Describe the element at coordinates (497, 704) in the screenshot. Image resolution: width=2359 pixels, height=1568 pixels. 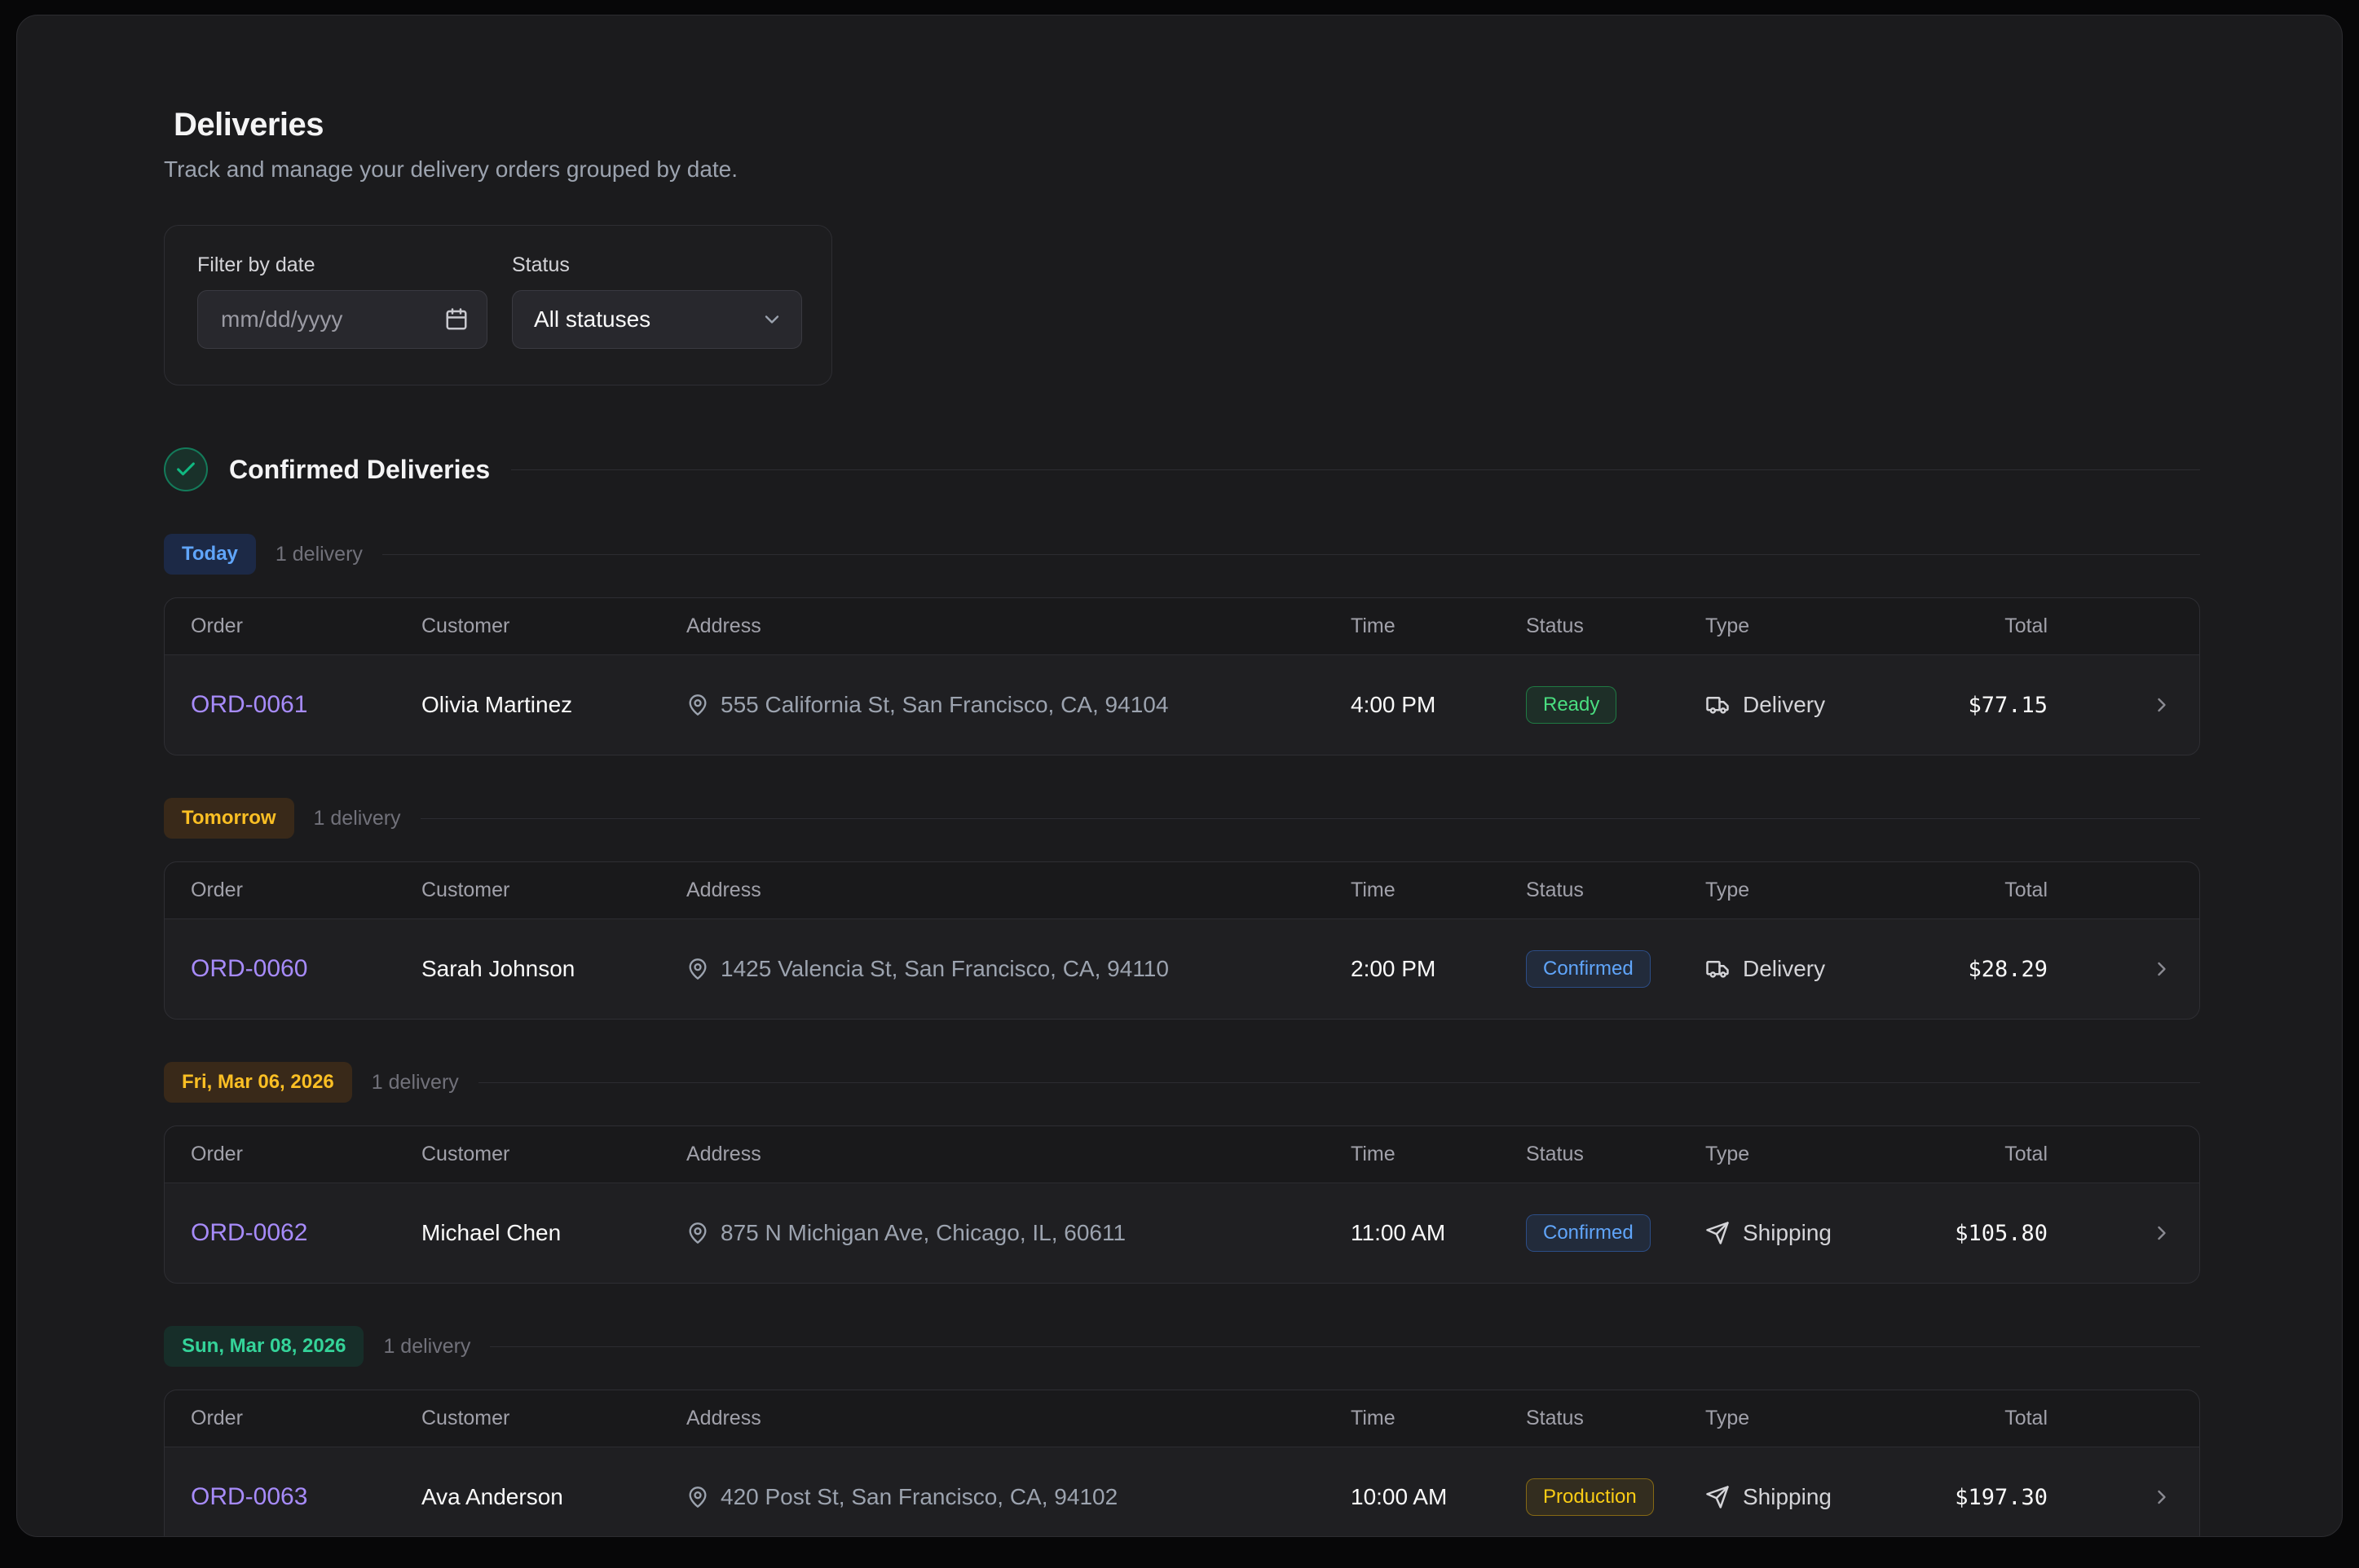
I see `customer-name: Olivia Martinez` at that location.